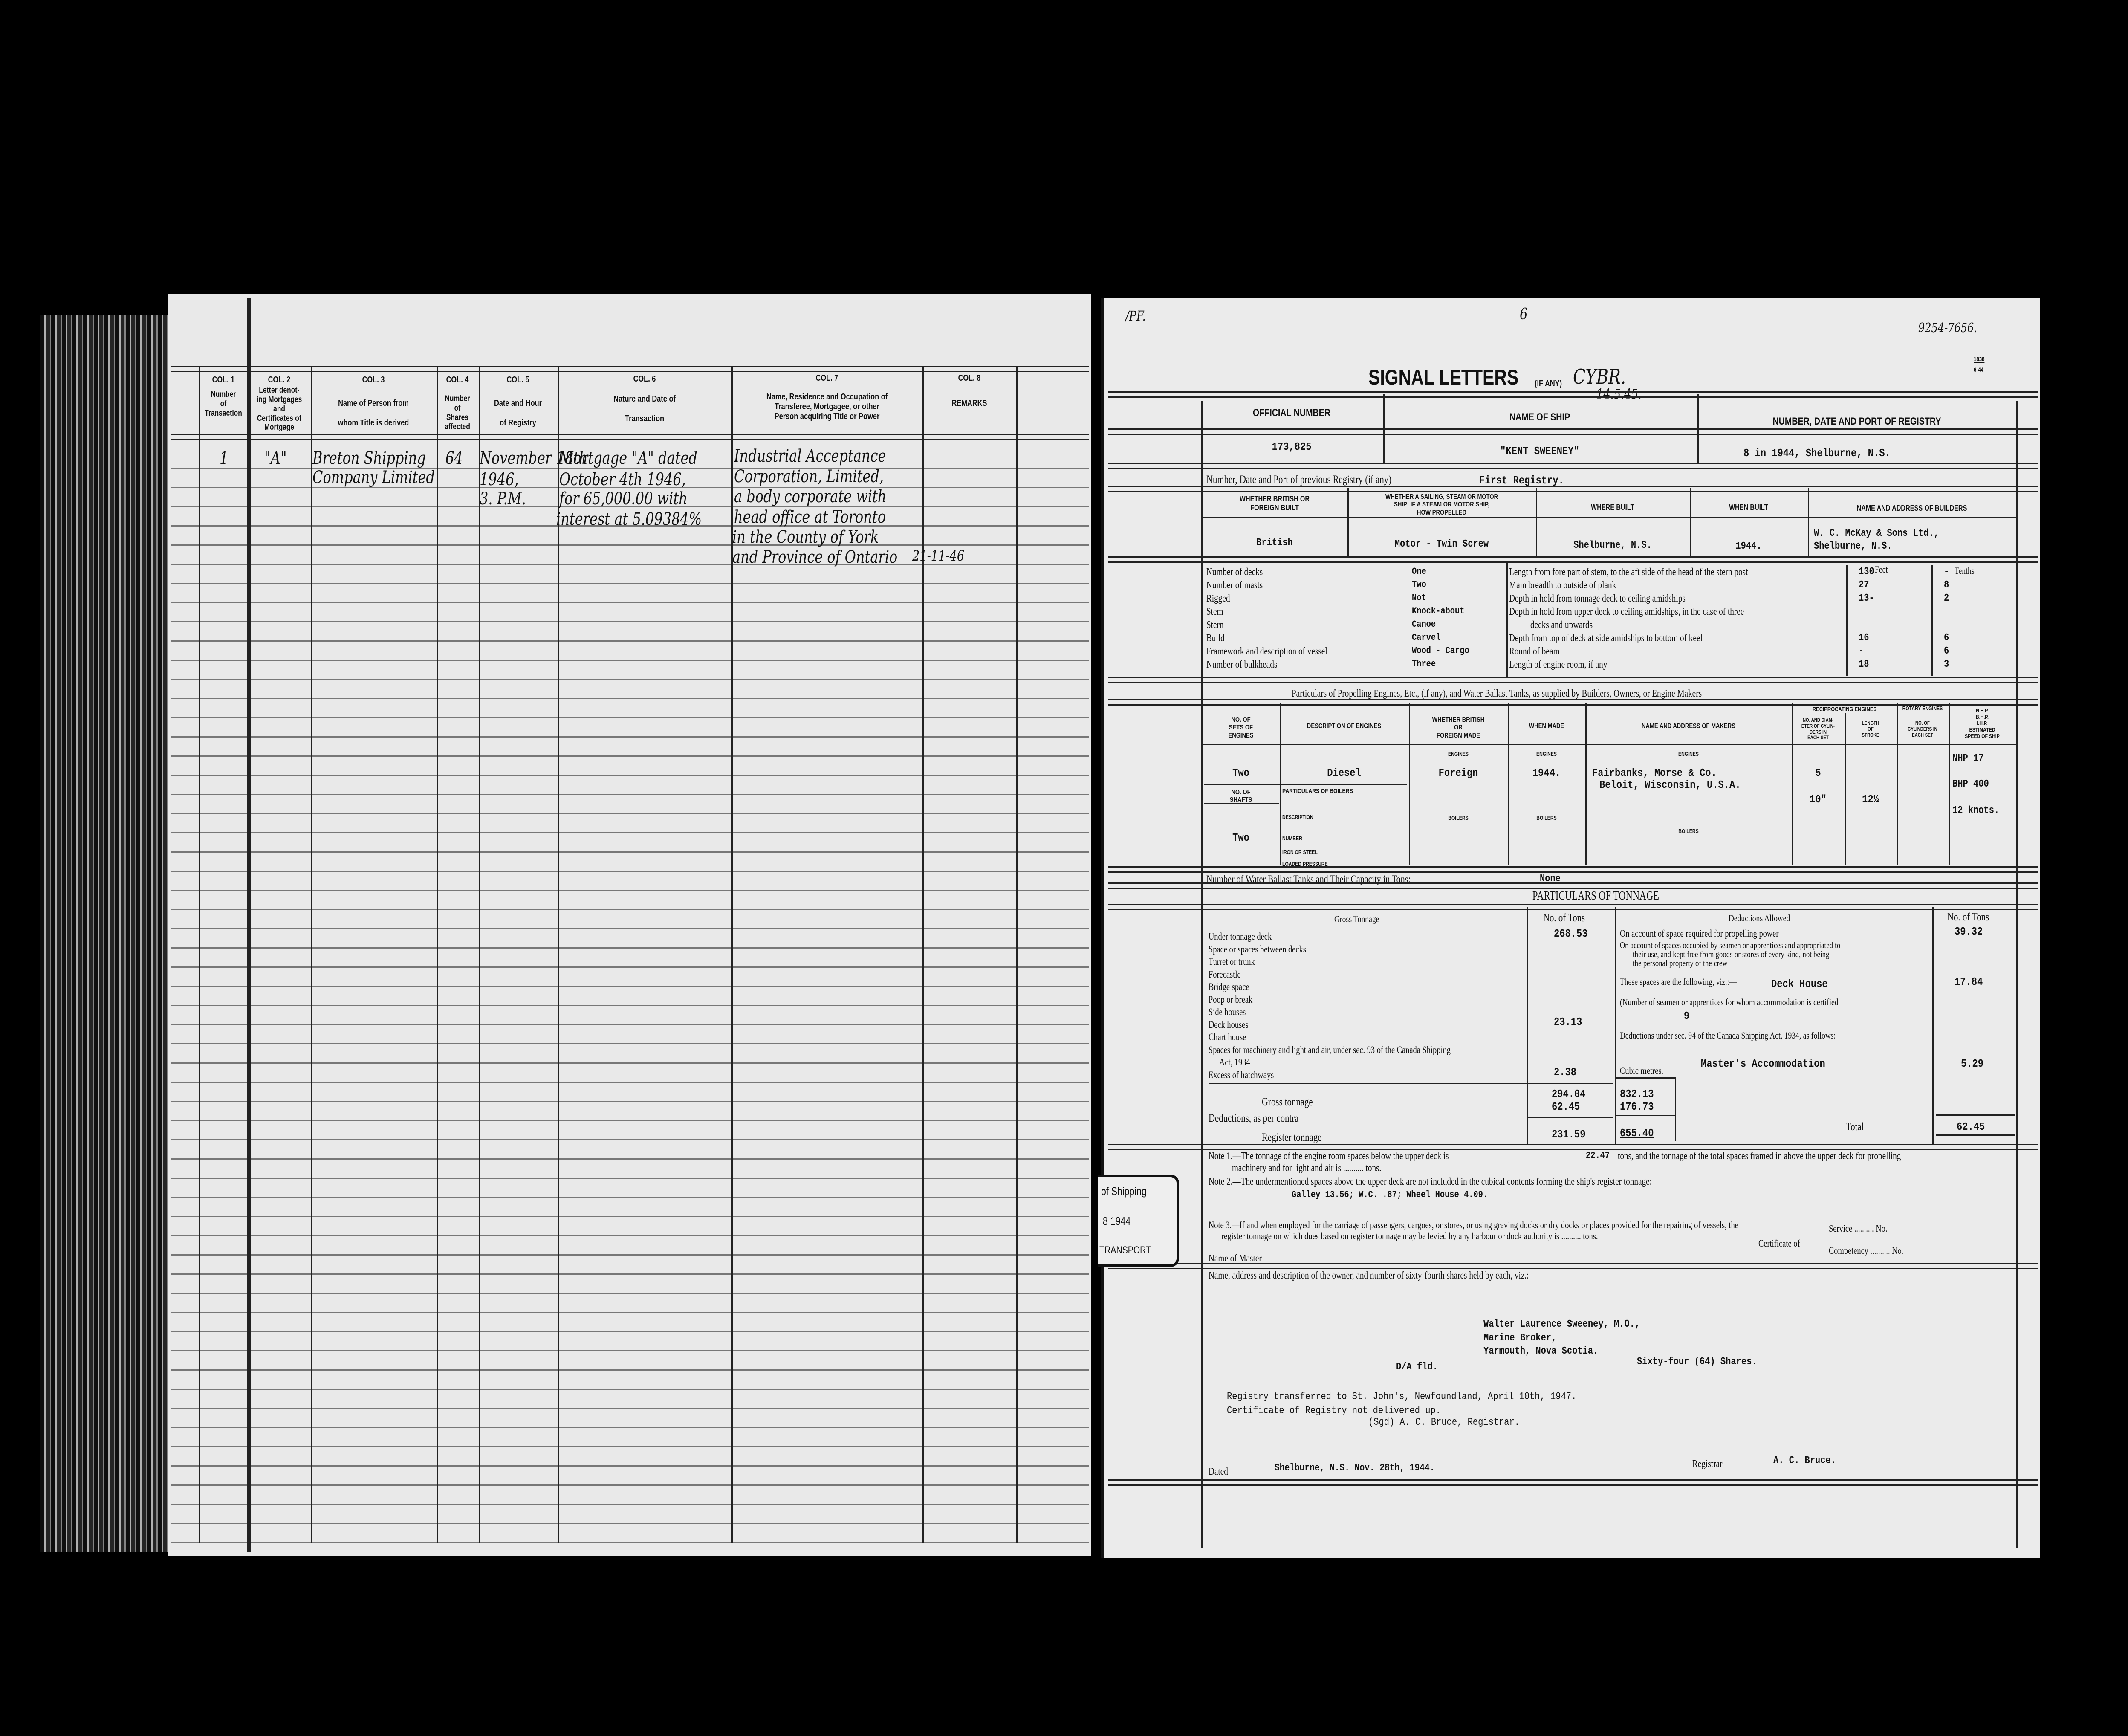  What do you see at coordinates (1135, 316) in the screenshot?
I see `mark-pf: /PF.` at bounding box center [1135, 316].